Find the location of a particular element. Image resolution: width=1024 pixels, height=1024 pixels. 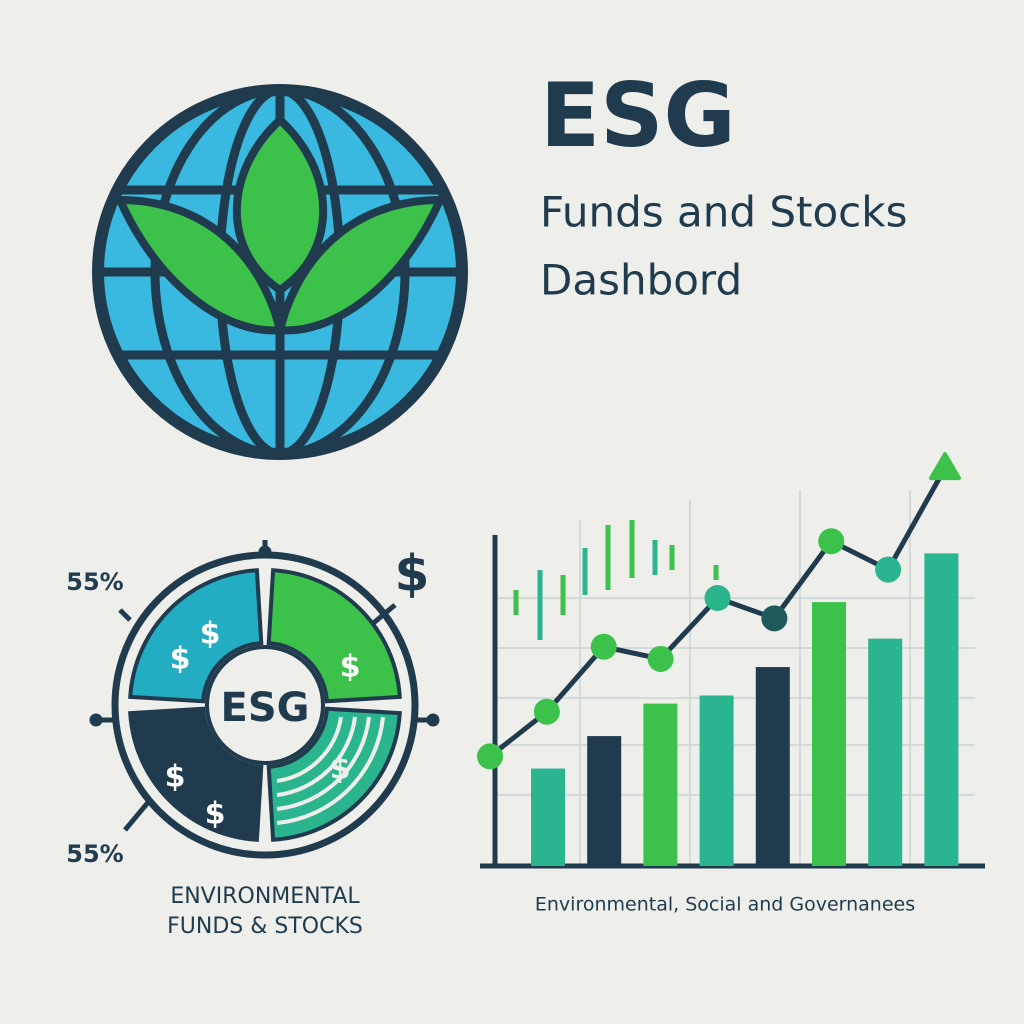

donut-hole is located at coordinates (265, 705).